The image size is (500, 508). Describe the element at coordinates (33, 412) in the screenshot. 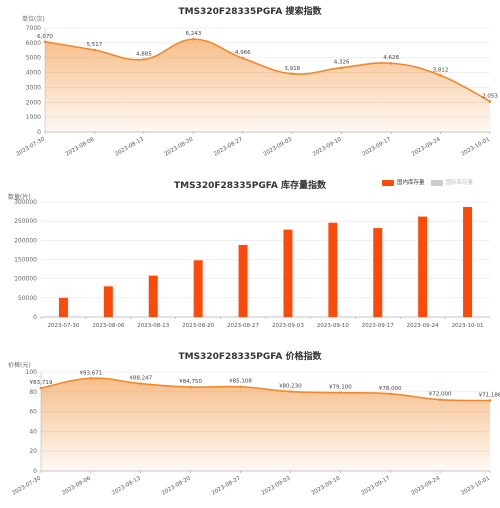

I see `y-tick-label: 60` at that location.